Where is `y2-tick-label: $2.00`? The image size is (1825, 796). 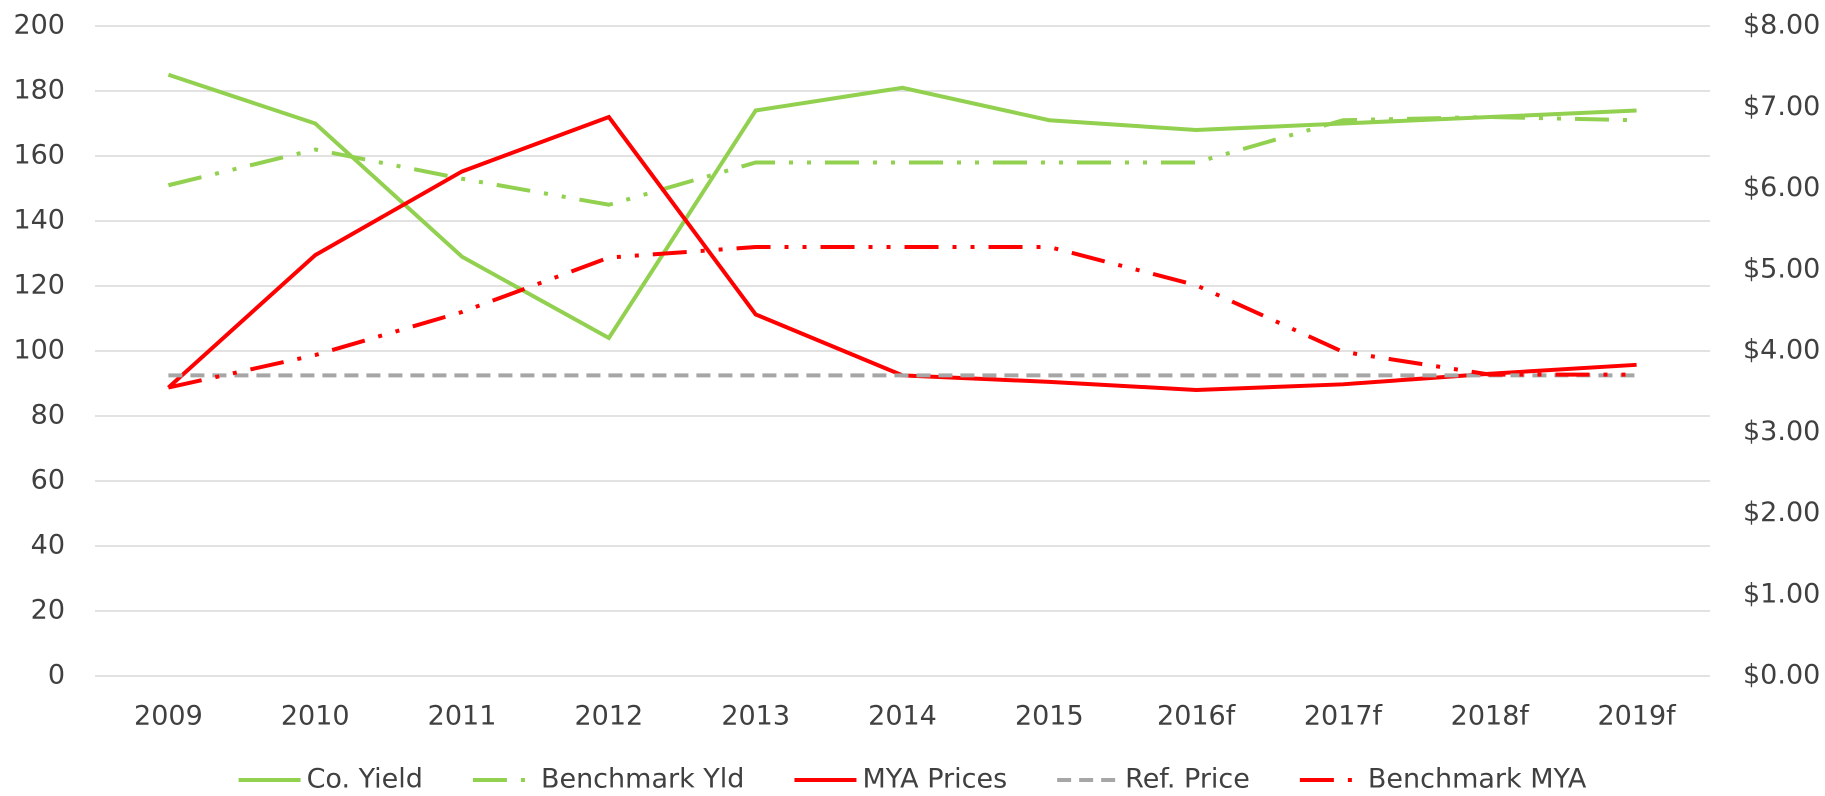
y2-tick-label: $2.00 is located at coordinates (1781, 512).